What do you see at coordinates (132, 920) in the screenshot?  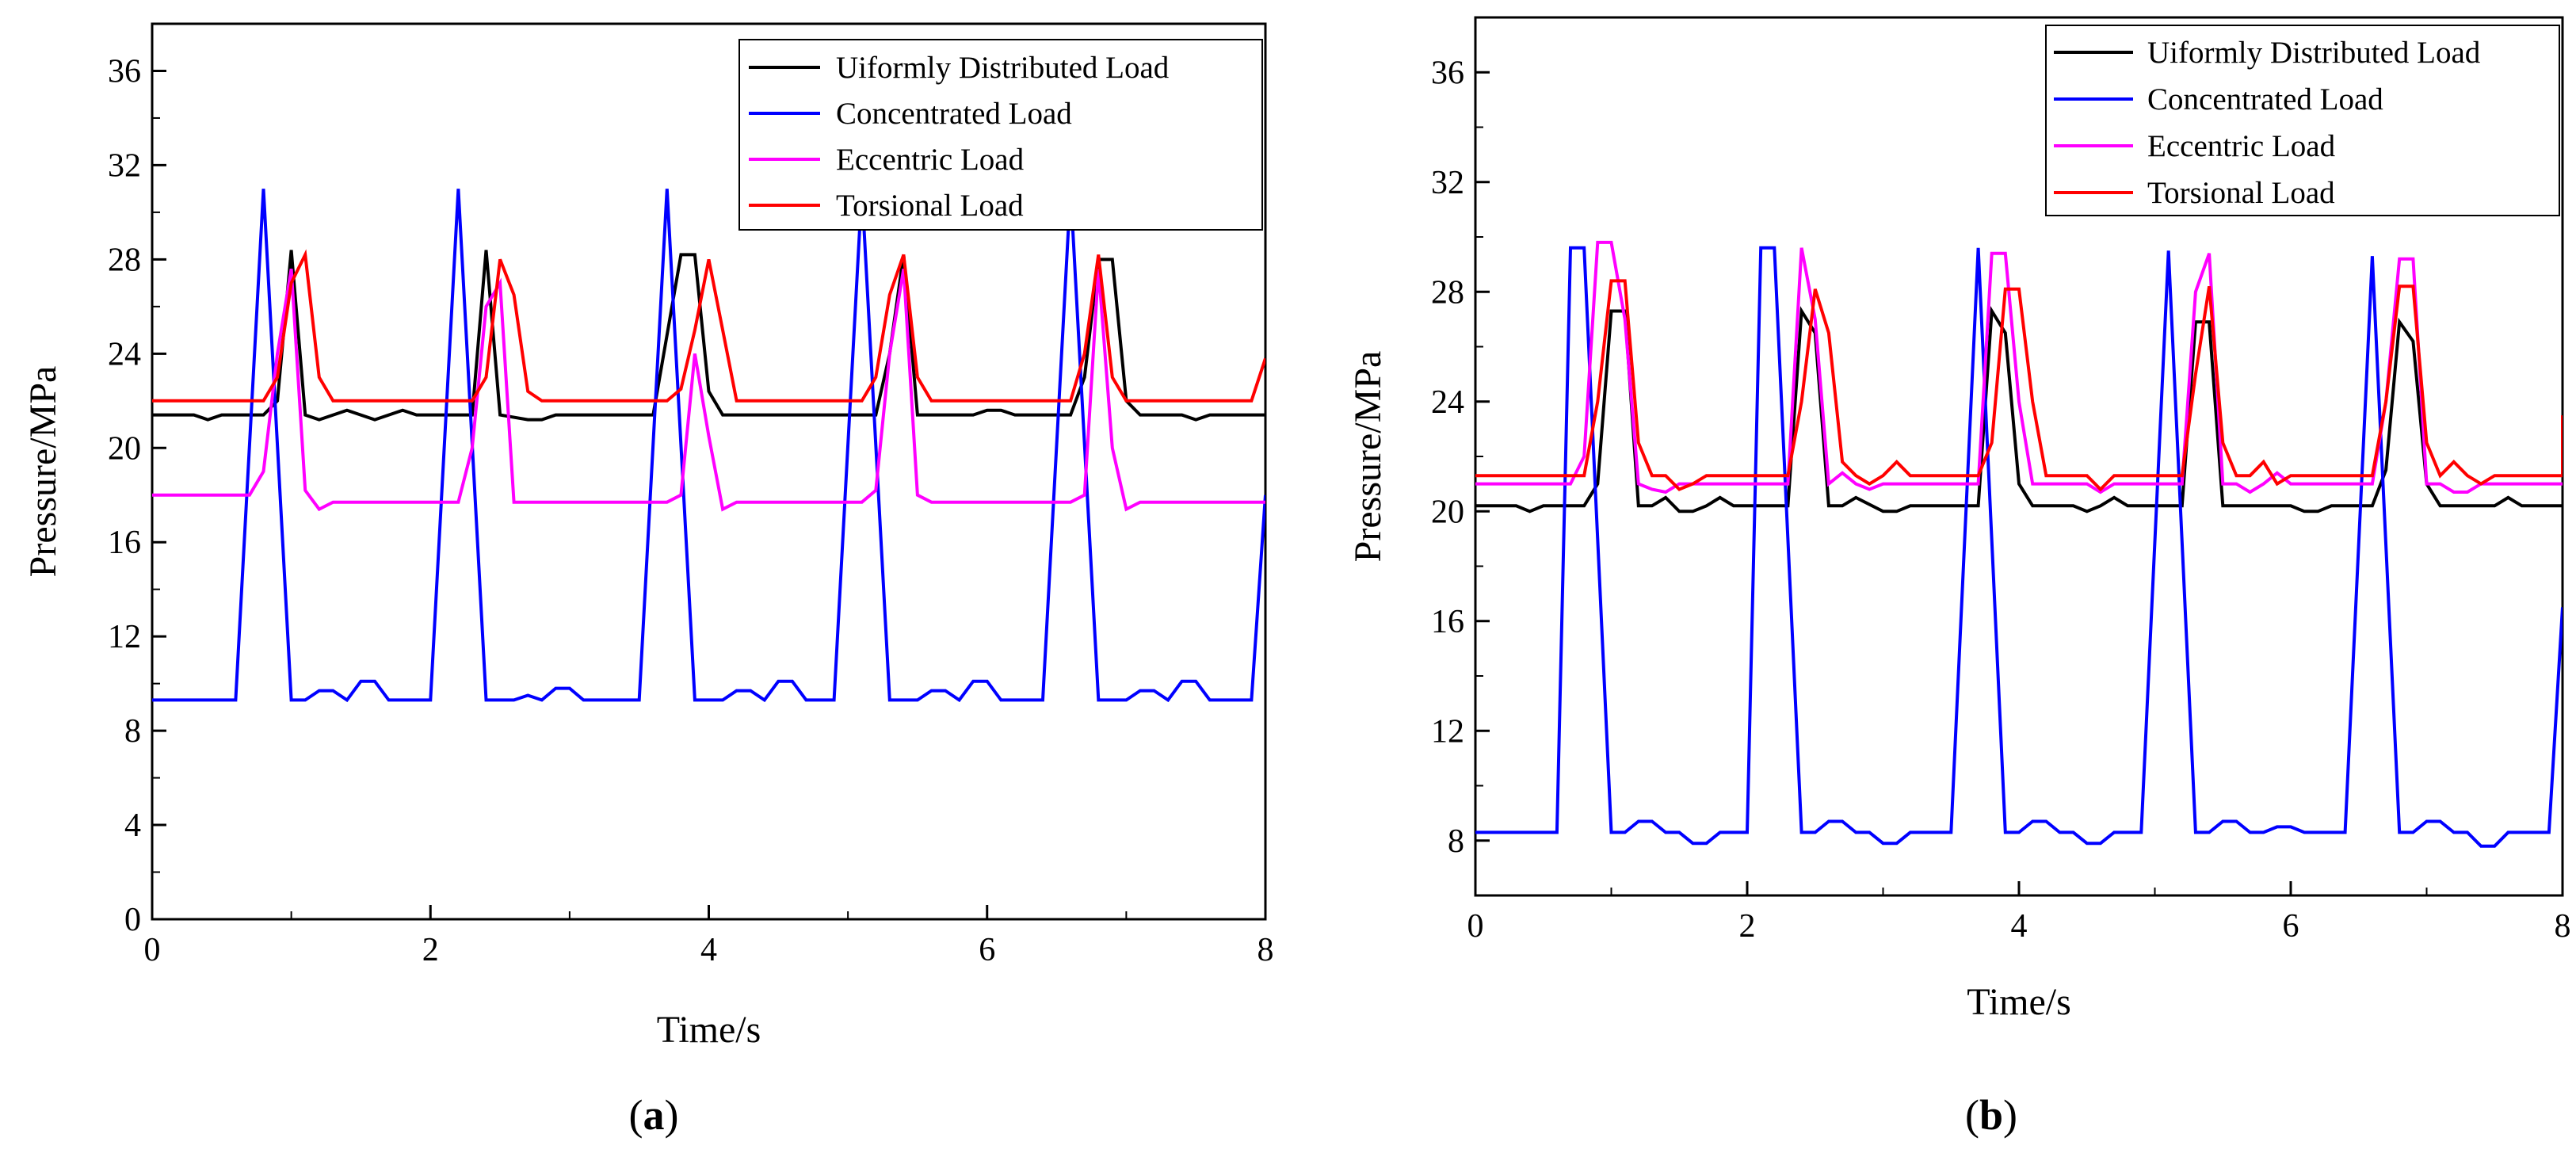 I see `y-tick-label: 0` at bounding box center [132, 920].